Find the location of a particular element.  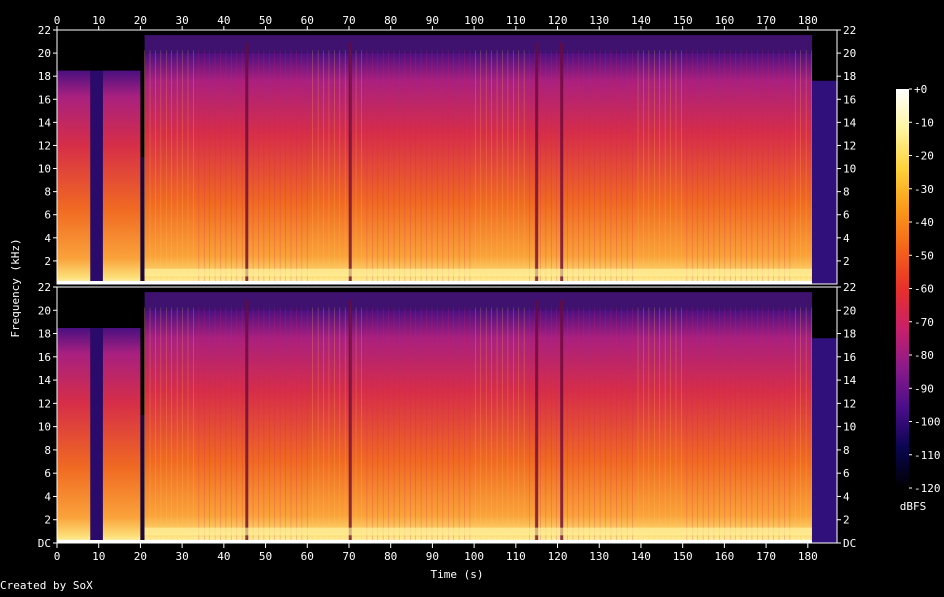

colorbar-tick-label: -110 is located at coordinates (927, 455).